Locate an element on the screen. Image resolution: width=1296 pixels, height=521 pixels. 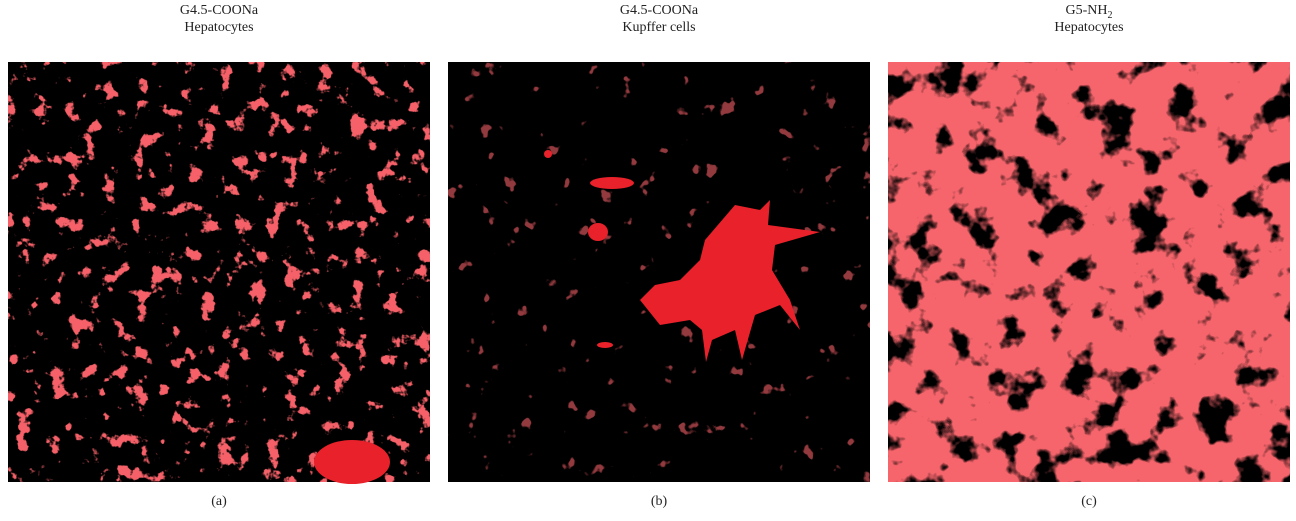
fluorescence-blob is located at coordinates (352, 462).